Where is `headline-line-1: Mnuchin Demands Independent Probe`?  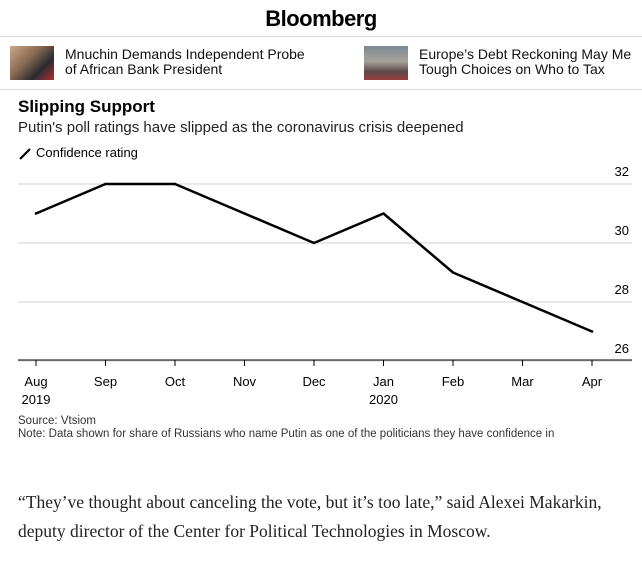 headline-line-1: Mnuchin Demands Independent Probe is located at coordinates (185, 54).